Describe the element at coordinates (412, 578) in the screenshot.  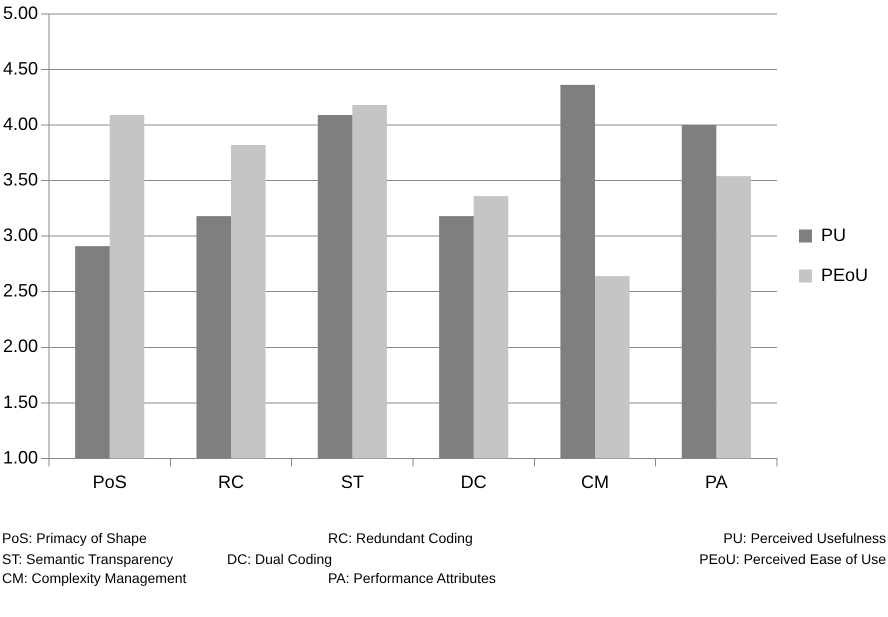
I see `text: PA: Performance Attributes` at that location.